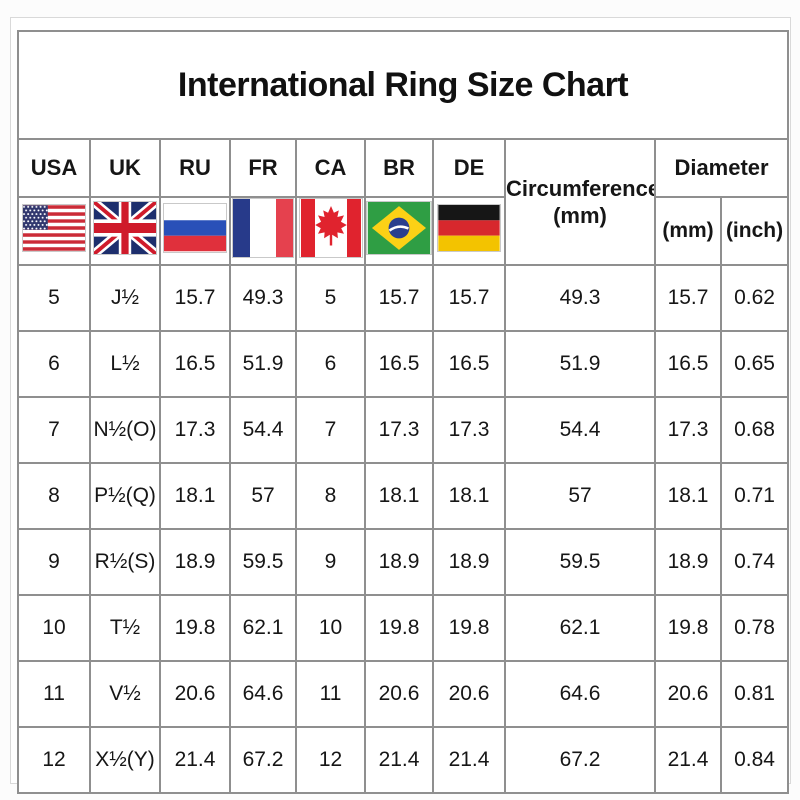  I want to click on table-cell: V½, so click(125, 694).